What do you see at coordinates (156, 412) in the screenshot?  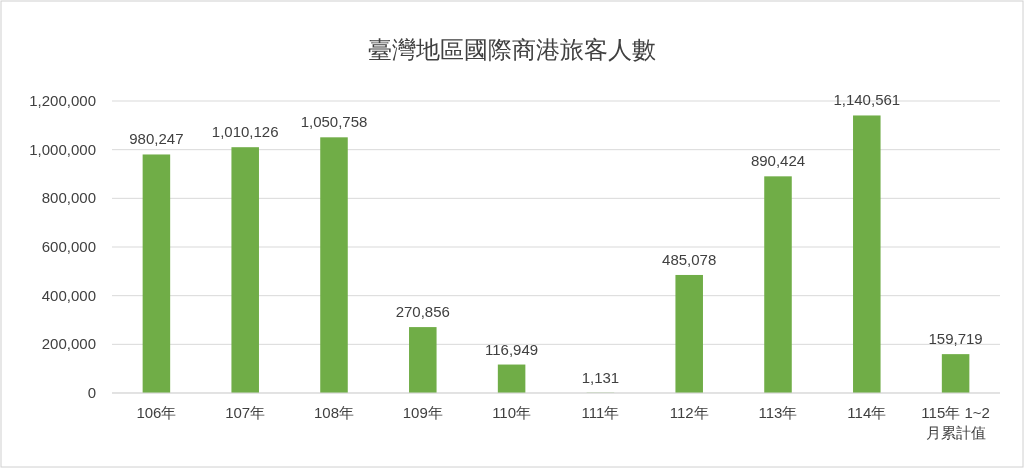 I see `x-tick-label: 106年` at bounding box center [156, 412].